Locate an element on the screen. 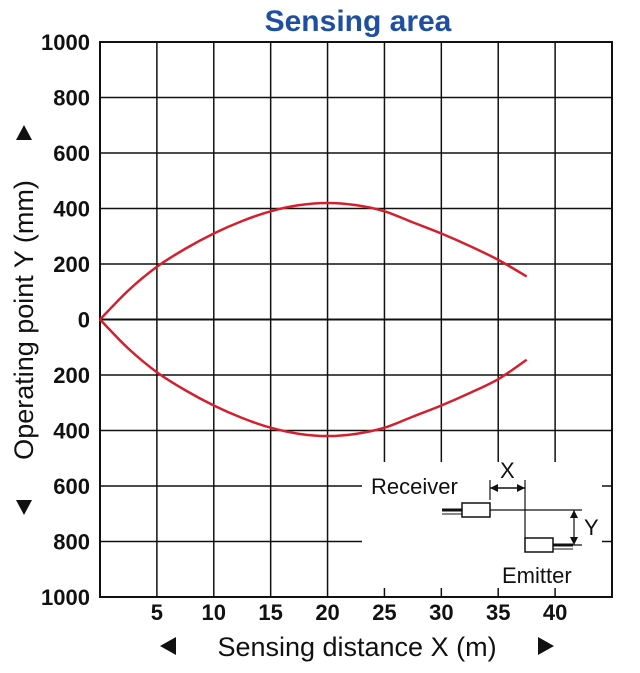 Image resolution: width=640 pixels, height=673 pixels. diagram-y-label: Y is located at coordinates (591, 527).